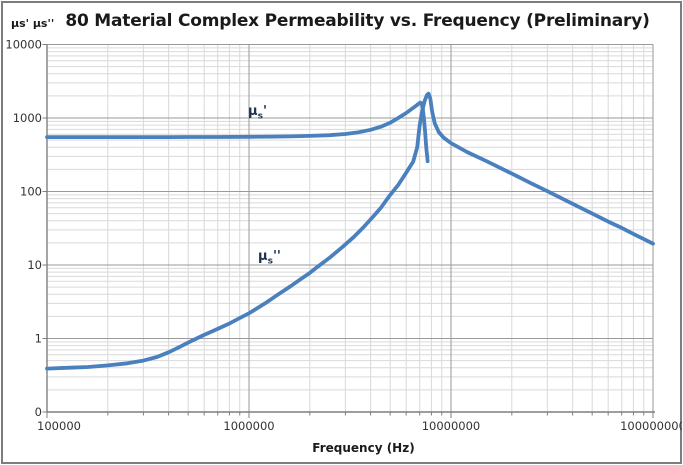  What do you see at coordinates (59, 426) in the screenshot?
I see `x-tick-label: 100000` at bounding box center [59, 426].